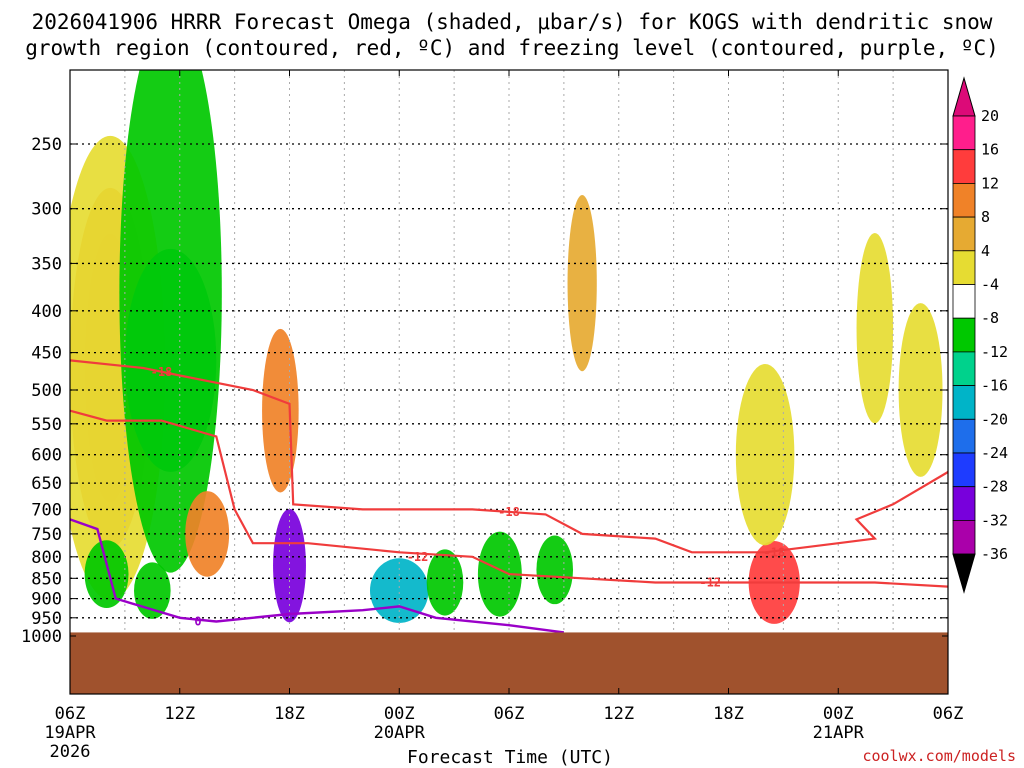  I want to click on colorbar-label-6: -8, so click(990, 318).